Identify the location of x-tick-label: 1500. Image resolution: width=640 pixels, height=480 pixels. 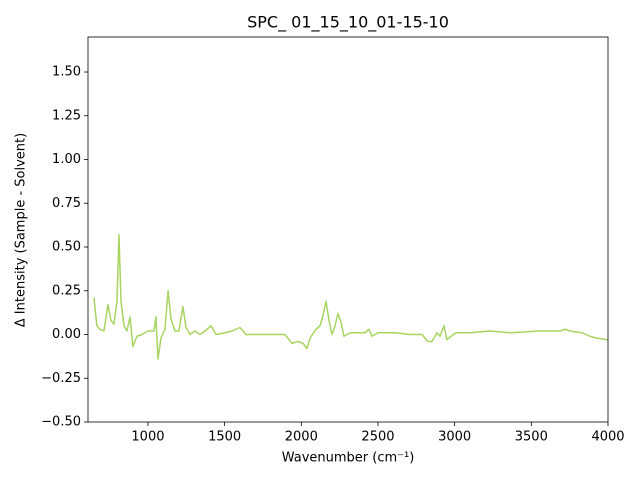
(224, 437).